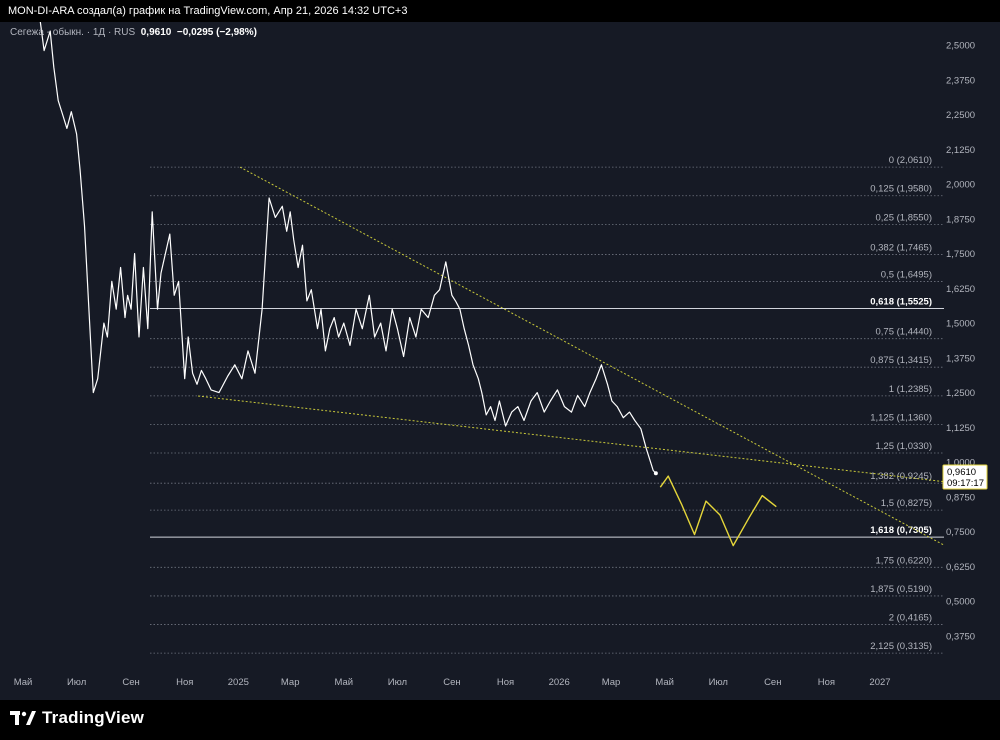  I want to click on fib-level-label: 0,5 (1,6495), so click(906, 275).